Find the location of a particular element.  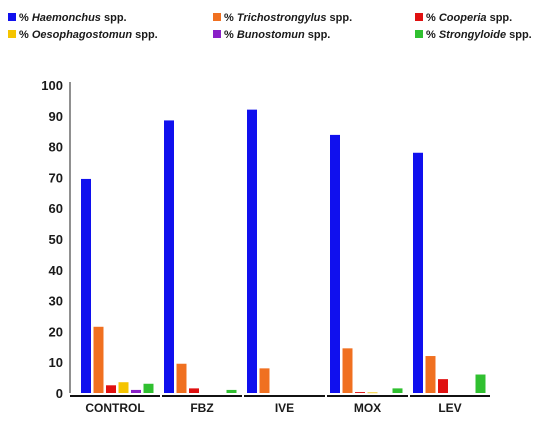

y-tick-label: 40 is located at coordinates (56, 270).